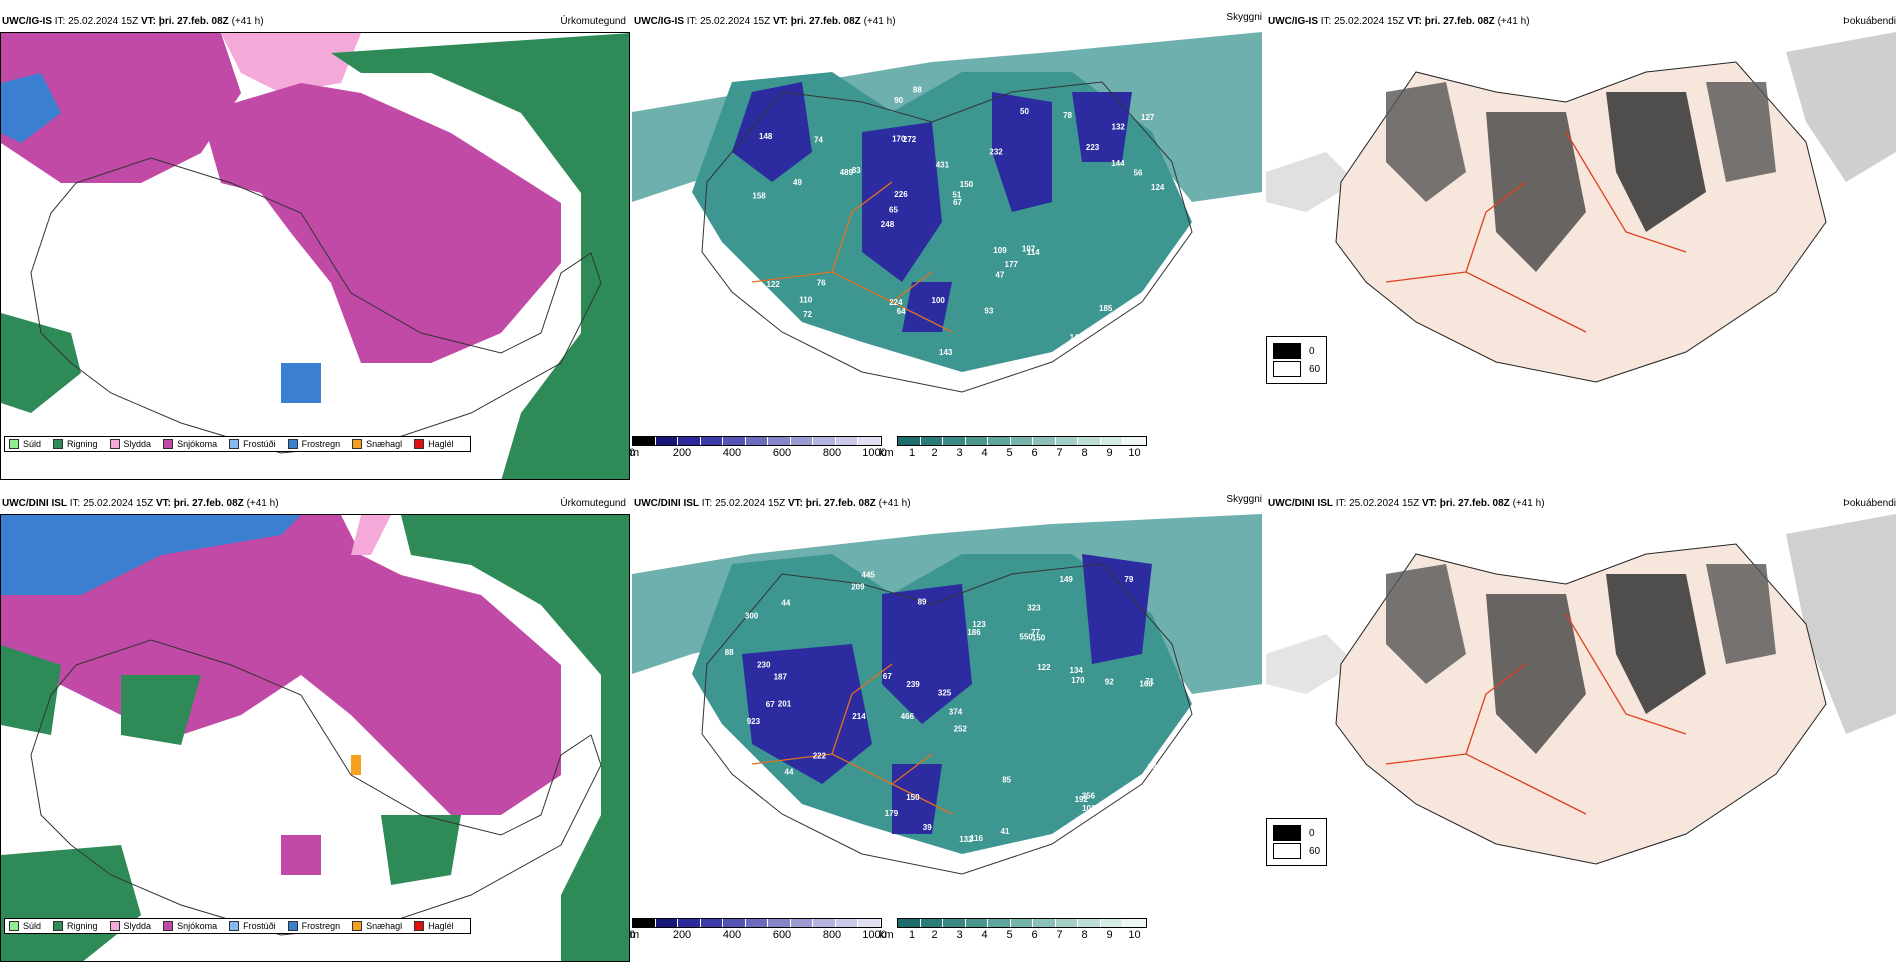 The width and height of the screenshot is (1900, 966). I want to click on peak-label: 431, so click(943, 165).